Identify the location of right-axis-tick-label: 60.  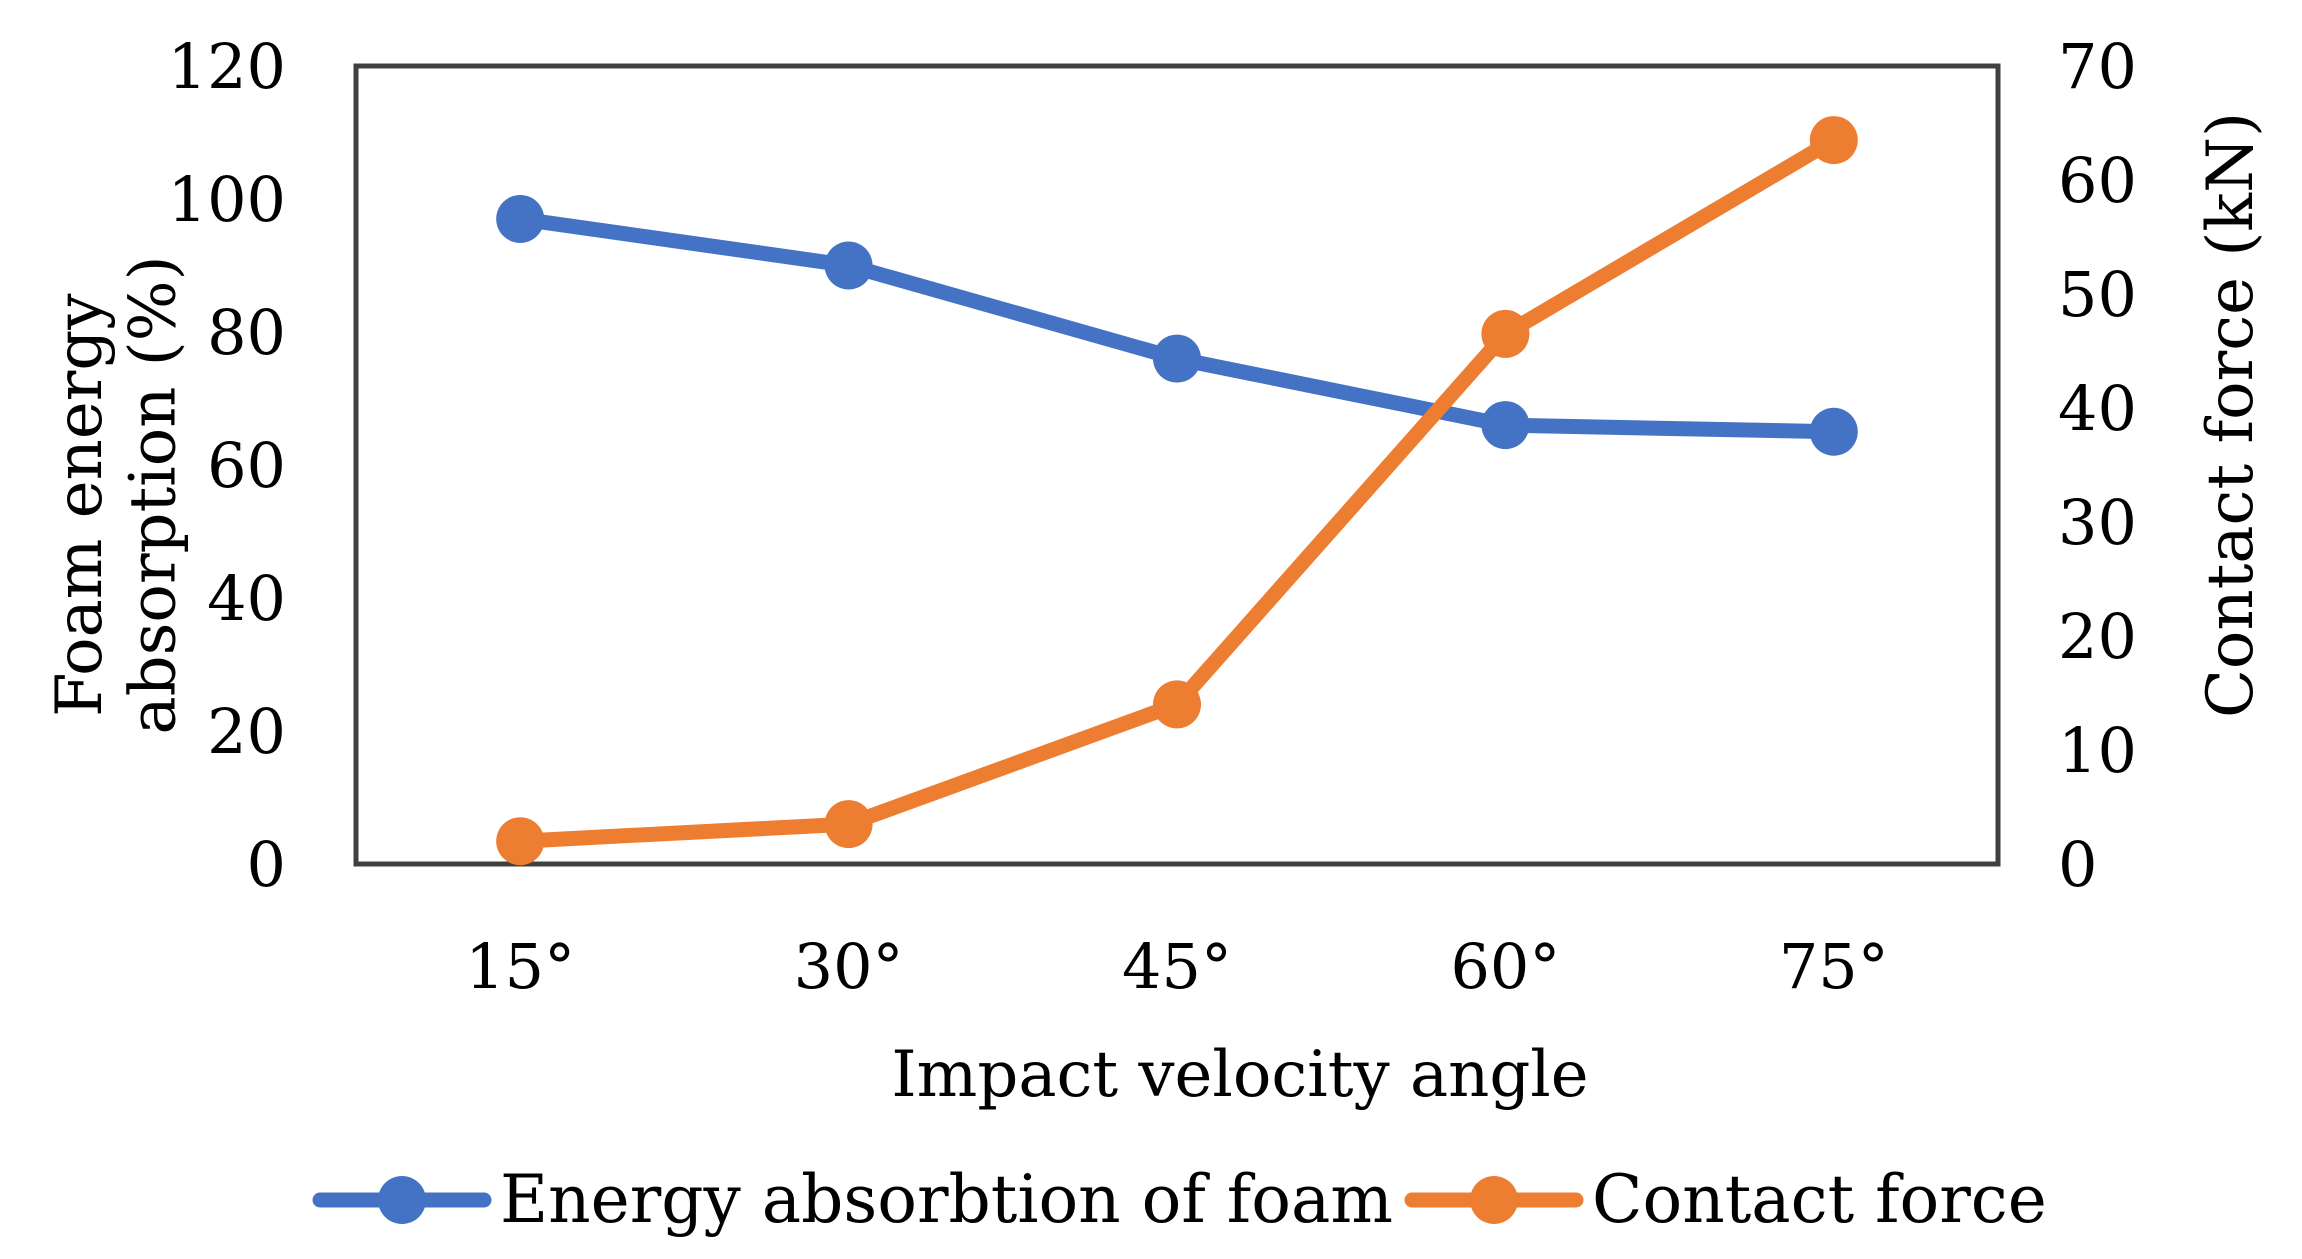
(2097, 180).